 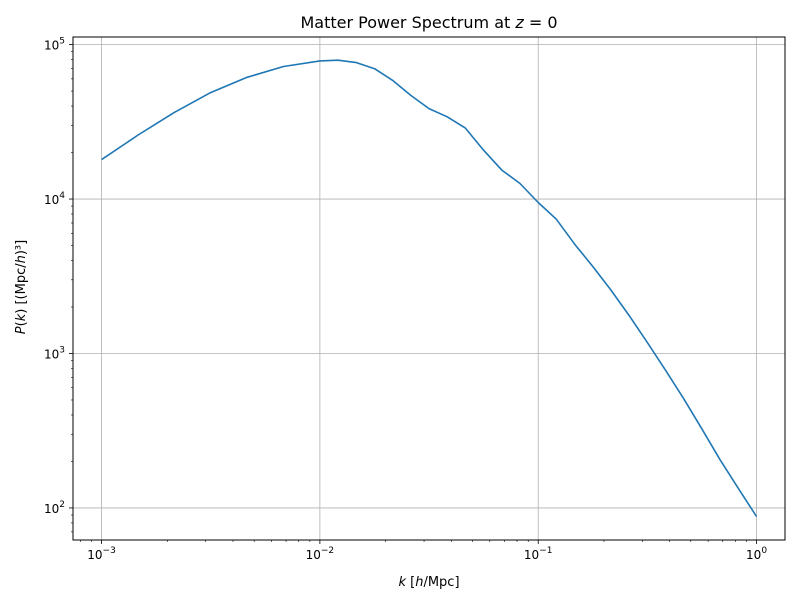 I want to click on x-tick-label: 10⁻³, so click(x=101, y=554).